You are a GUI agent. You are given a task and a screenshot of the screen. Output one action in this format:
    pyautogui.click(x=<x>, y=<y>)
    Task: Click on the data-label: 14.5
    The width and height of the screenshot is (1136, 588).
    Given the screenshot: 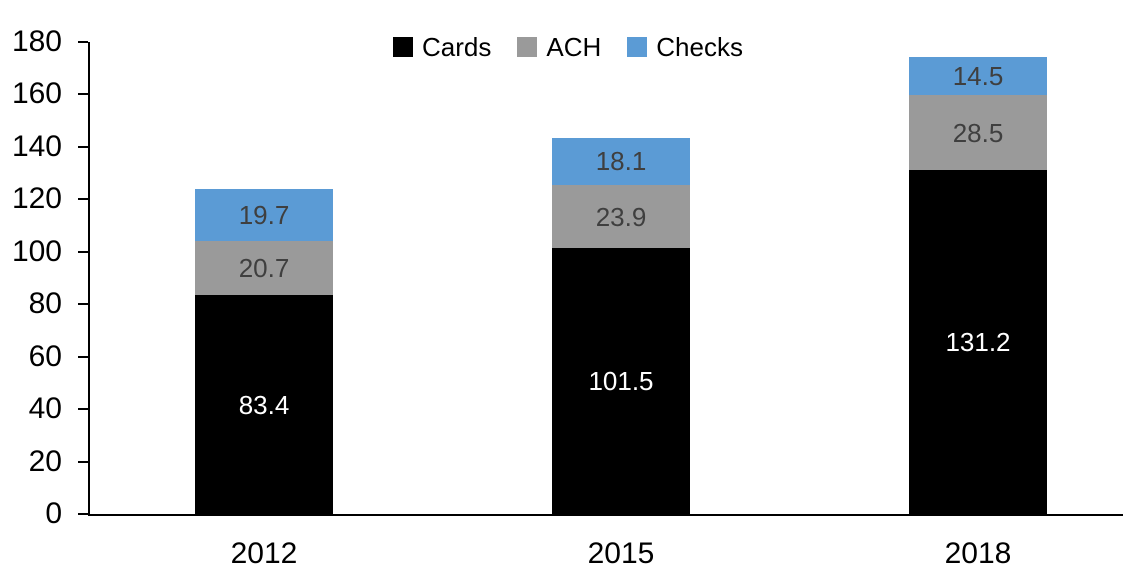 What is the action you would take?
    pyautogui.click(x=978, y=76)
    